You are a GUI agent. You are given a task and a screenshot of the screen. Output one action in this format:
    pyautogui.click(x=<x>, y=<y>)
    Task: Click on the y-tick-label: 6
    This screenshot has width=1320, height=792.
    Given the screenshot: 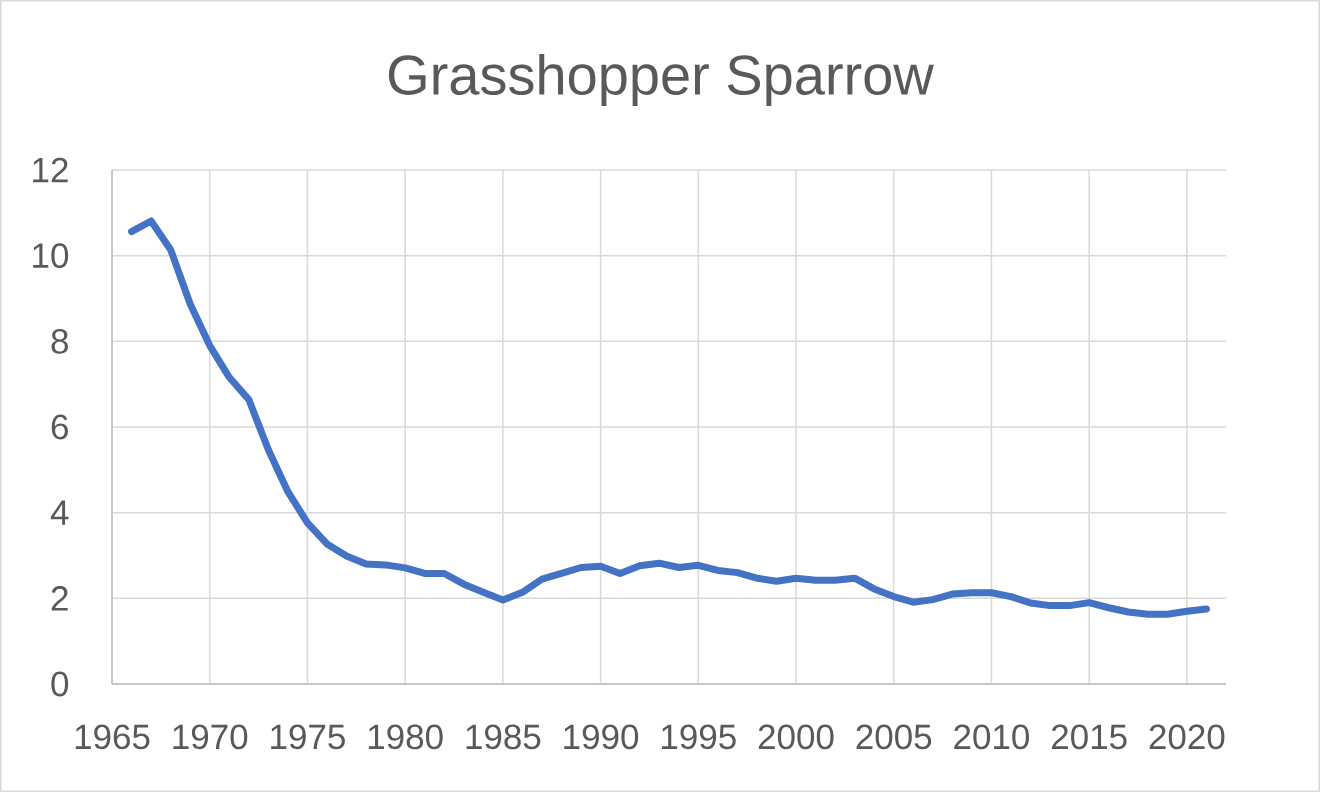 What is the action you would take?
    pyautogui.click(x=59, y=427)
    